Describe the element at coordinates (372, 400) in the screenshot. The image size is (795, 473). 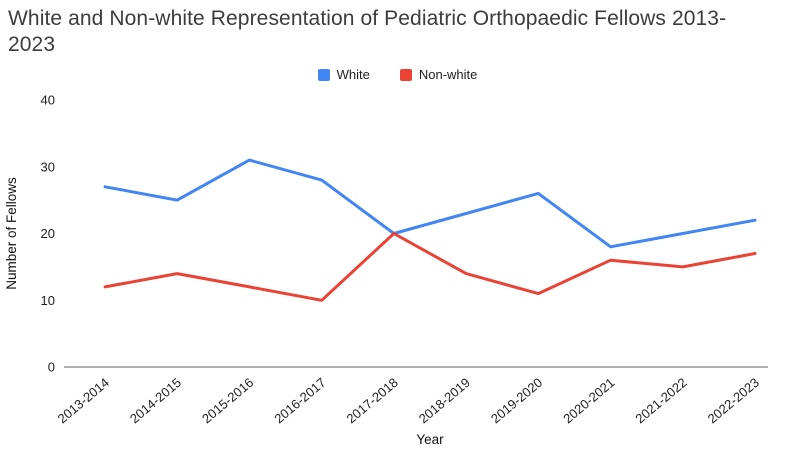
I see `x-axis-tick-label: 2017-2018` at that location.